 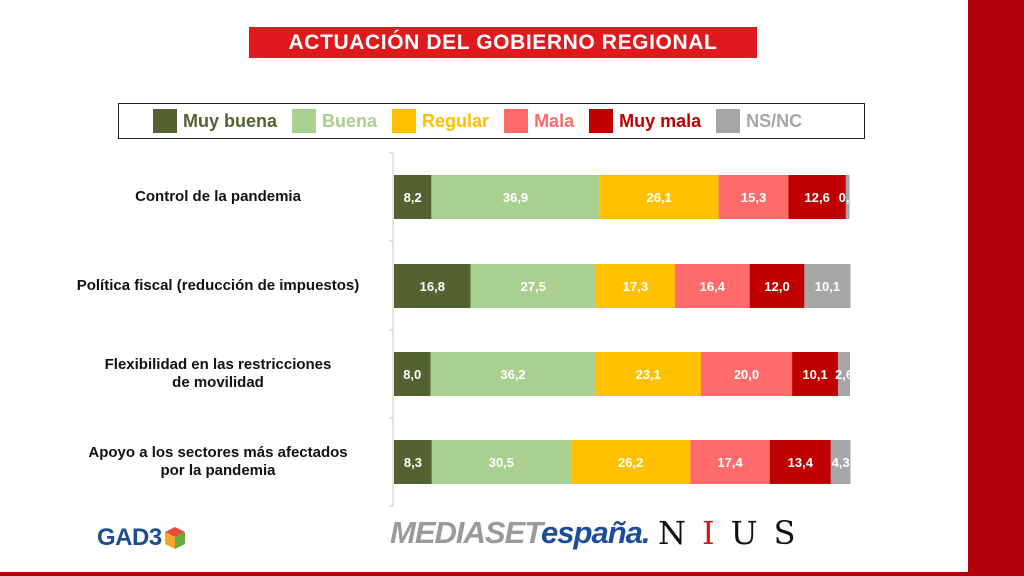 What do you see at coordinates (456, 120) in the screenshot?
I see `legend-label: Regular` at bounding box center [456, 120].